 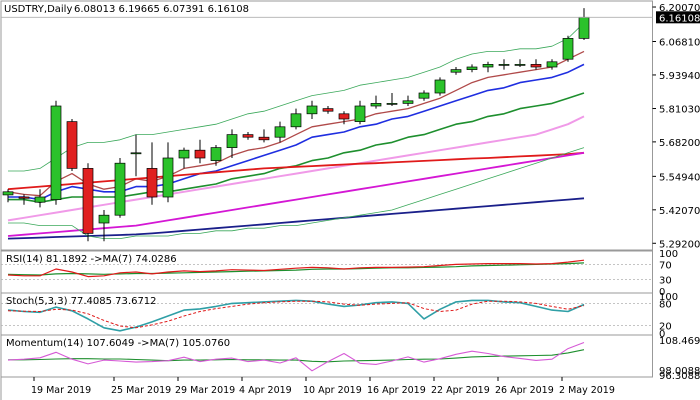 What do you see at coordinates (665, 327) in the screenshot?
I see `stoch-y-tick-label-2: 20` at bounding box center [665, 327].